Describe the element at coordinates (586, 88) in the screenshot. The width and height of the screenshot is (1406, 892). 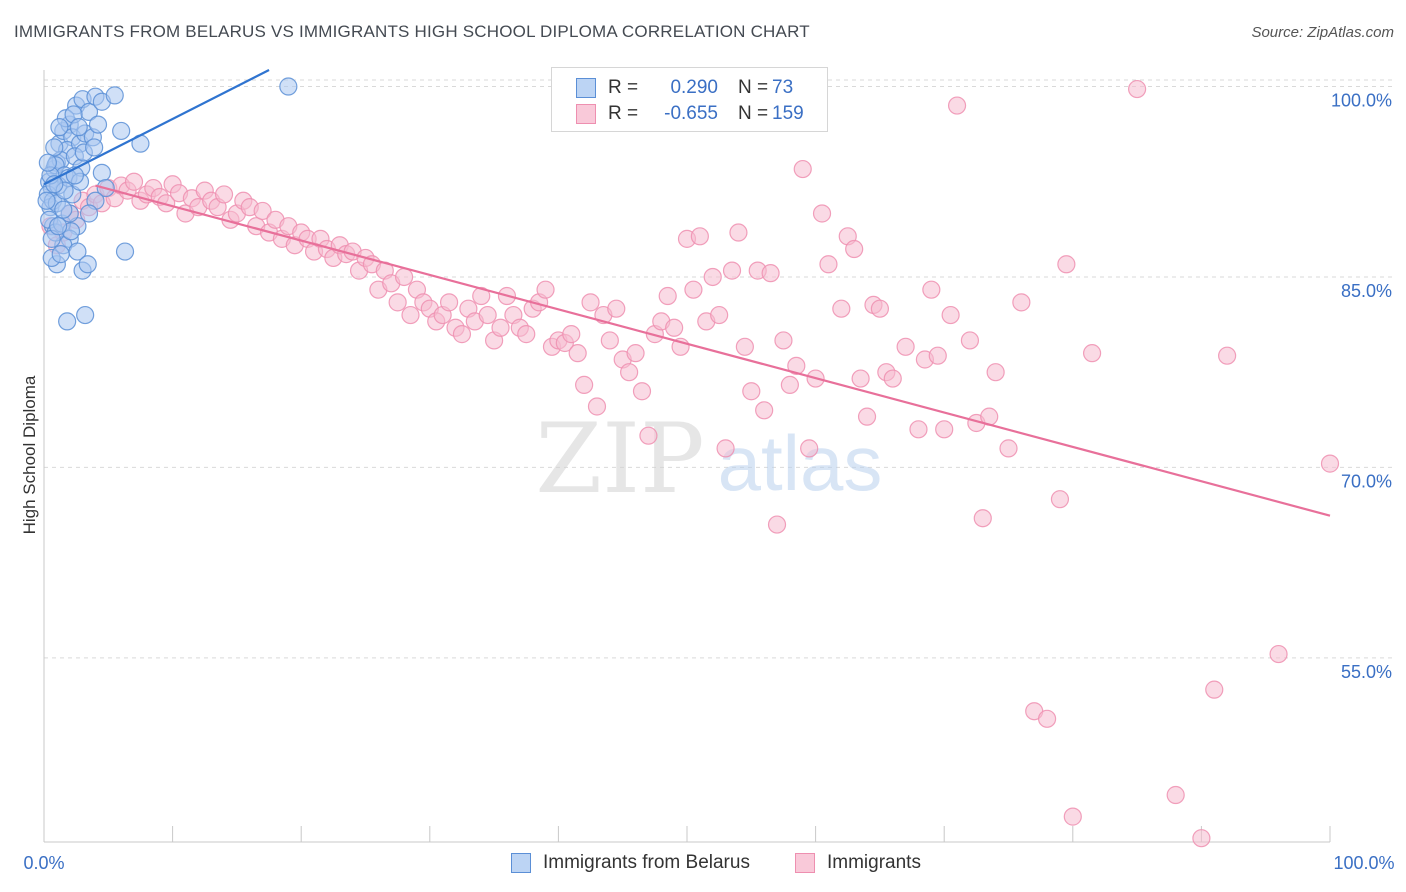
I see `legend-swatch-blue` at that location.